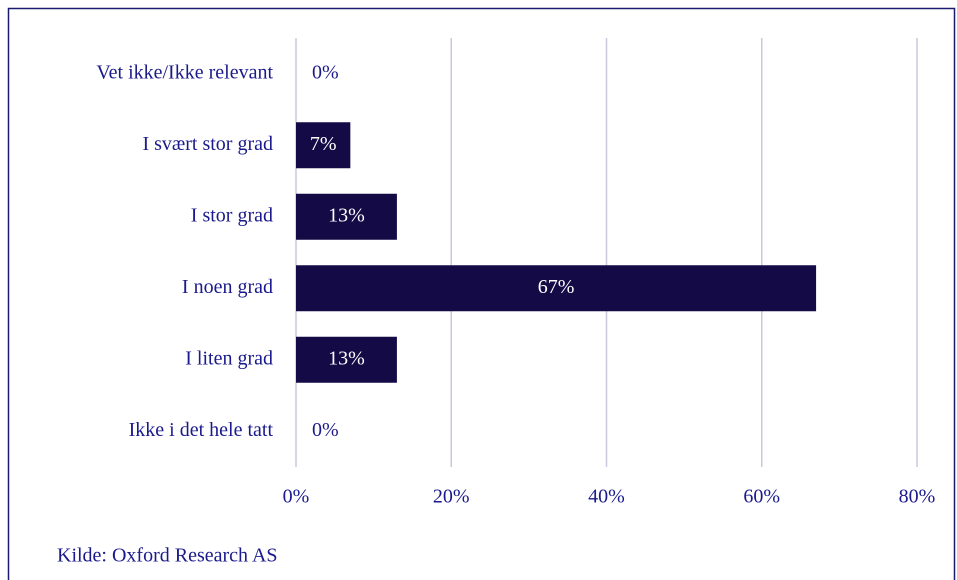 This screenshot has width=957, height=580. I want to click on x-tick-label: 40%, so click(606, 497).